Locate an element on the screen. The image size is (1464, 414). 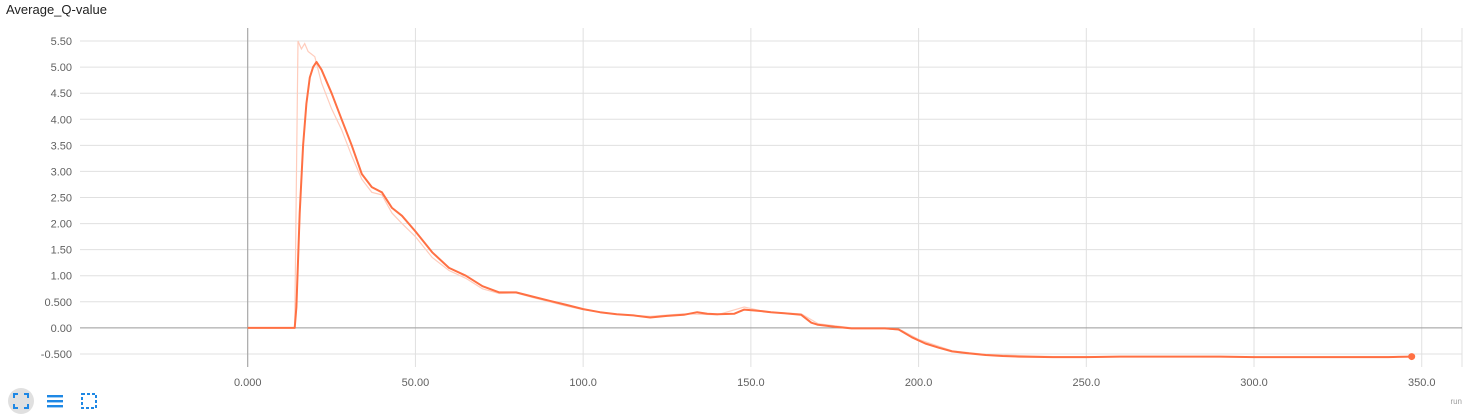
y-tick-label: -0.500 is located at coordinates (56, 355).